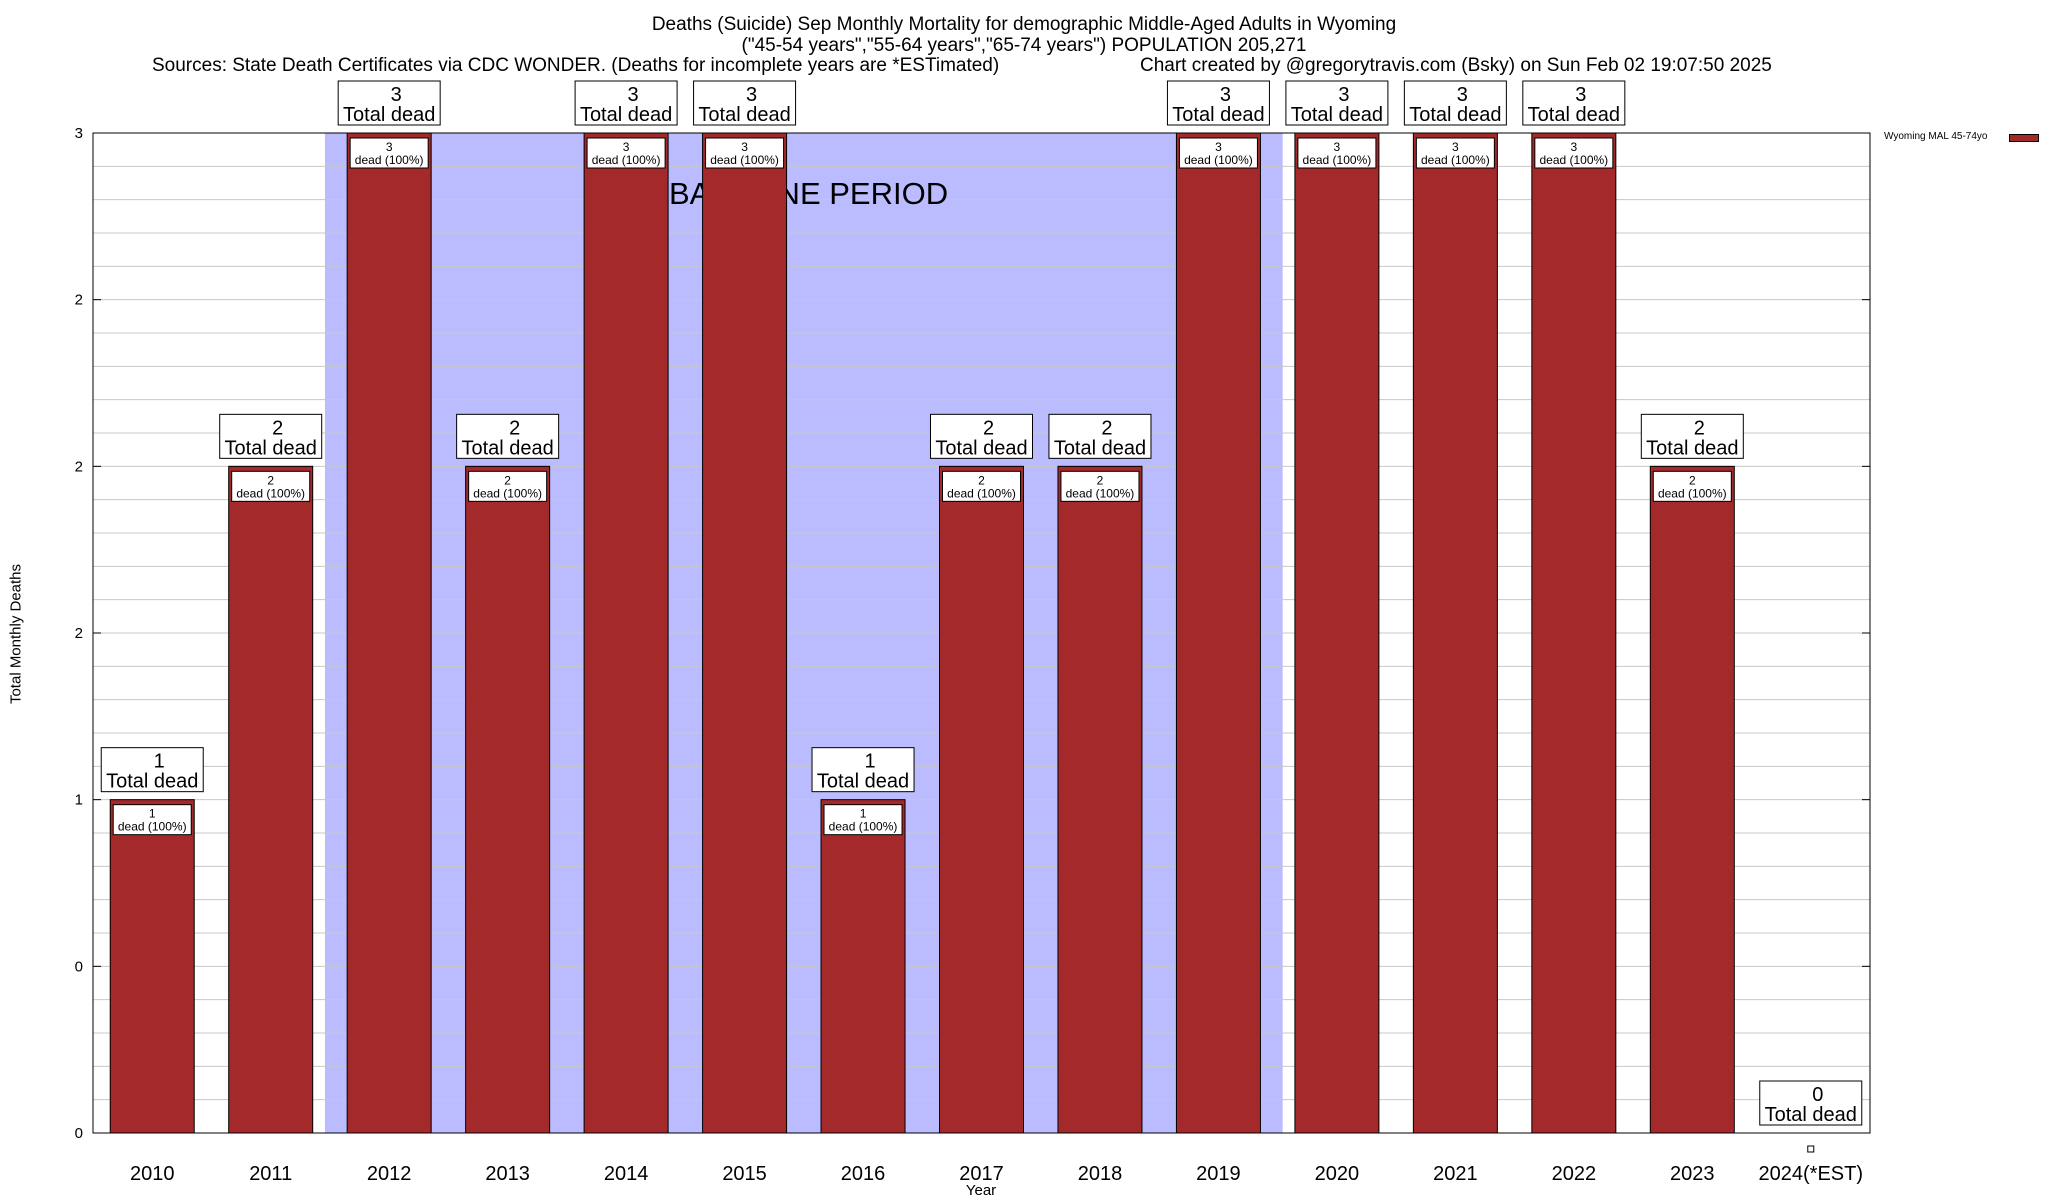  What do you see at coordinates (863, 1174) in the screenshot?
I see `x-tick-label: 2016` at bounding box center [863, 1174].